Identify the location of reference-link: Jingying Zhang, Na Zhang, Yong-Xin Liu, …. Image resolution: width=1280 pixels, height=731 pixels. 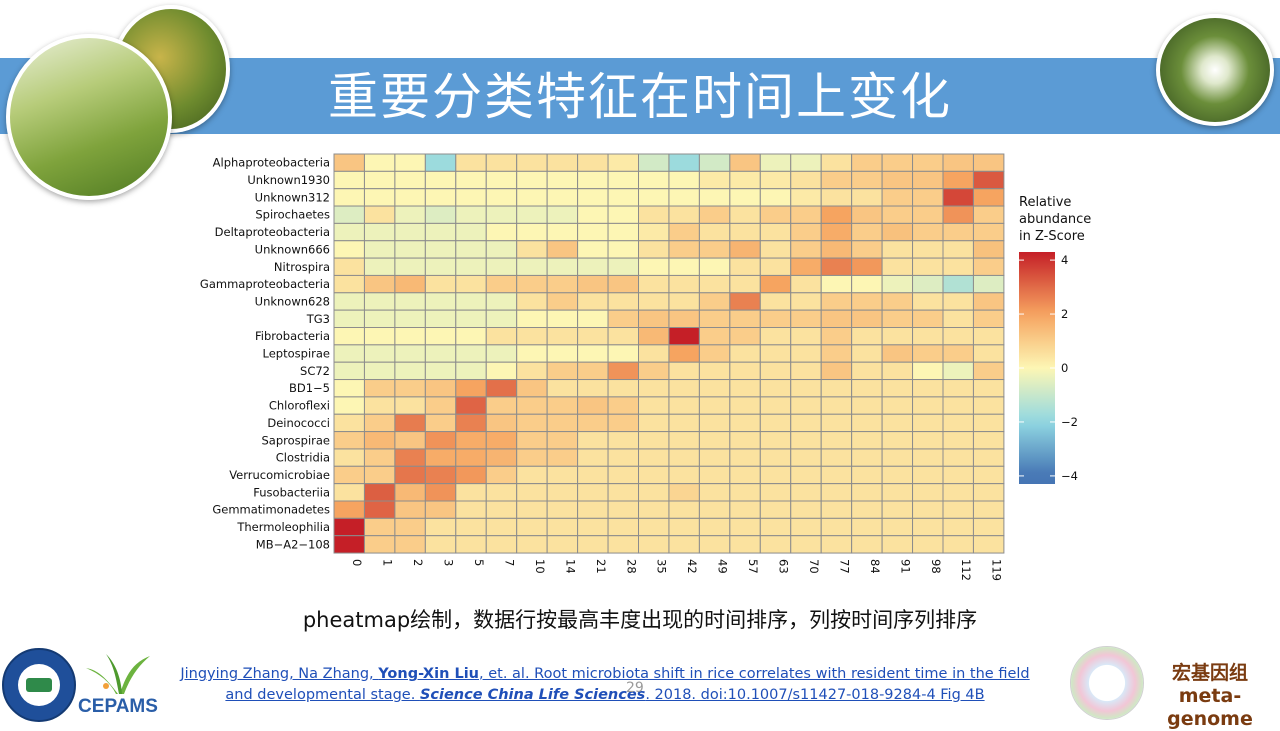
(605, 685).